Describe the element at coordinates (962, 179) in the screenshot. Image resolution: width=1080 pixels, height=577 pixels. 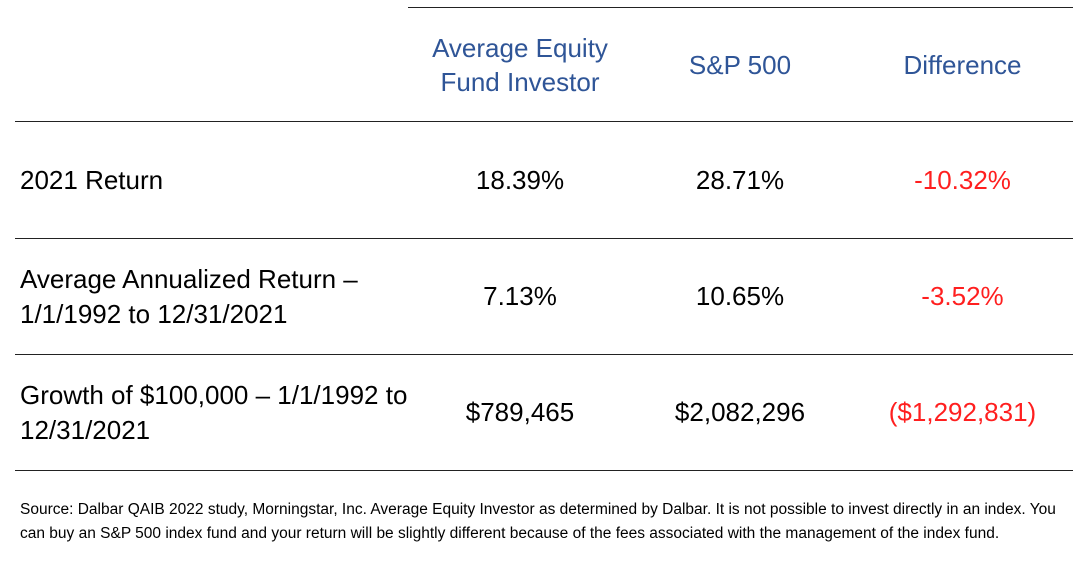
I see `row1-difference-value: -10.32%` at that location.